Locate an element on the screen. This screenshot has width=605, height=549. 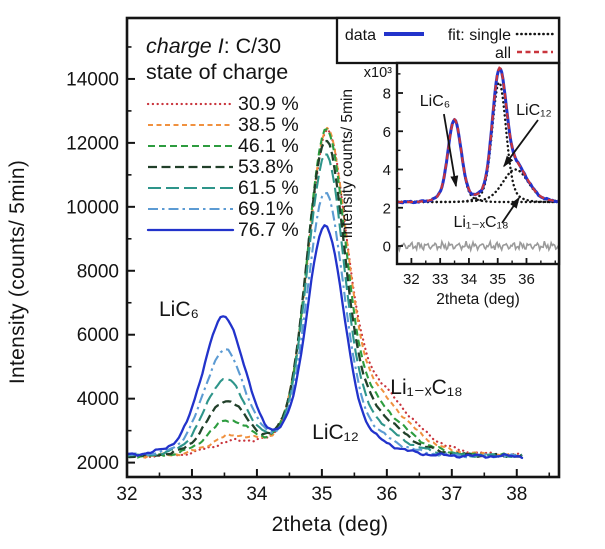
main-xaxis-label: 2theta (deg) is located at coordinates (330, 524).